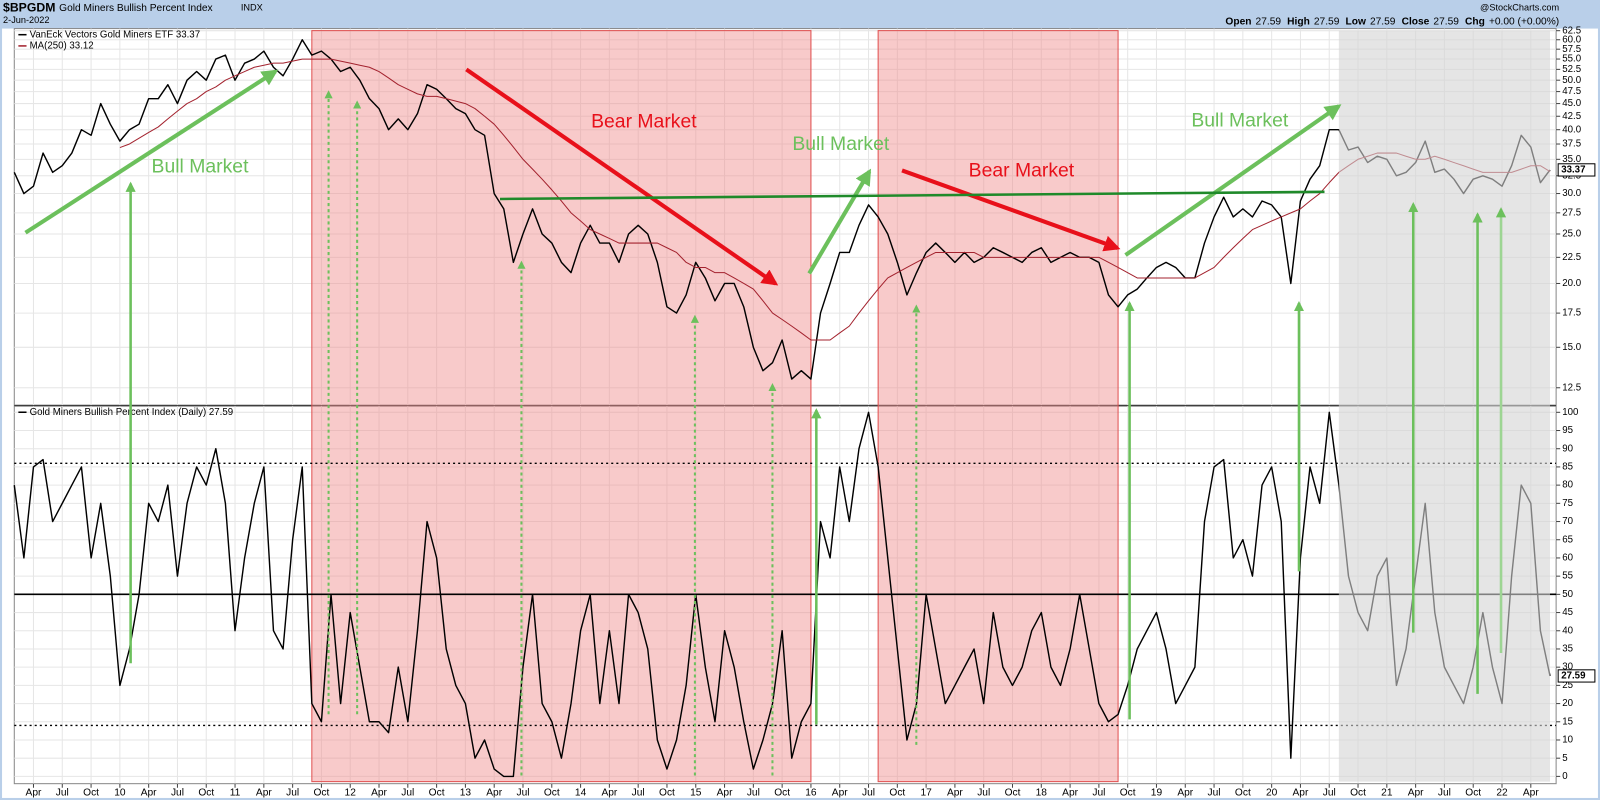 The height and width of the screenshot is (800, 1600). I want to click on y-tick-label: 20, so click(1567, 703).